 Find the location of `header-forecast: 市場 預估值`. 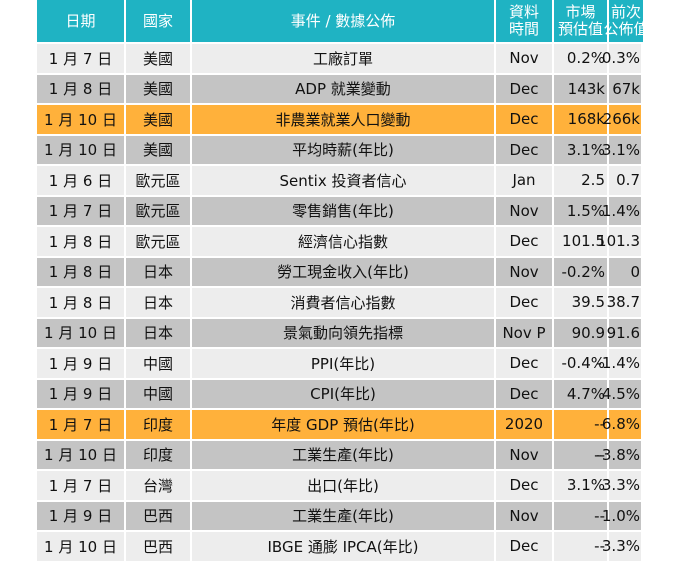

header-forecast: 市場 預估值 is located at coordinates (580, 21).